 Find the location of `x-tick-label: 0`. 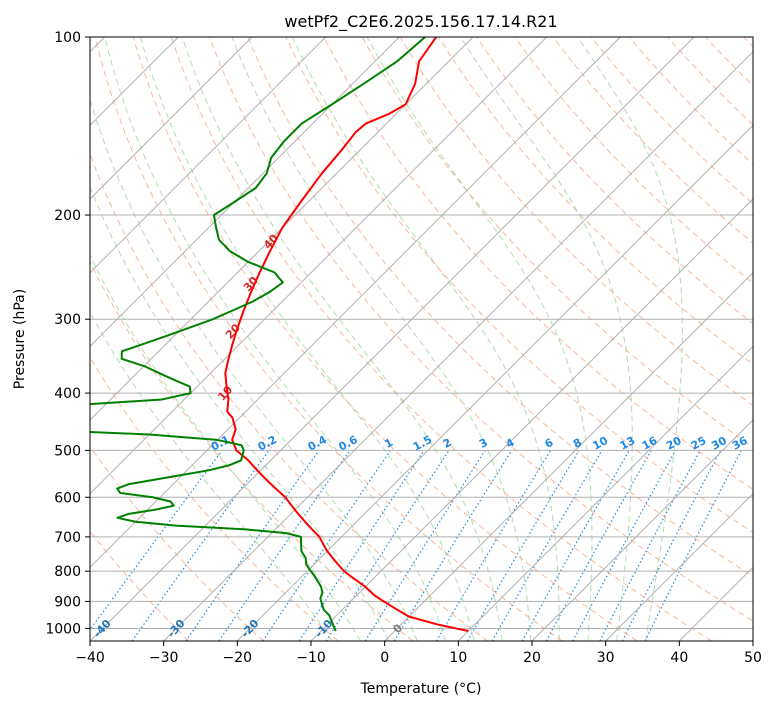

x-tick-label: 0 is located at coordinates (384, 658).